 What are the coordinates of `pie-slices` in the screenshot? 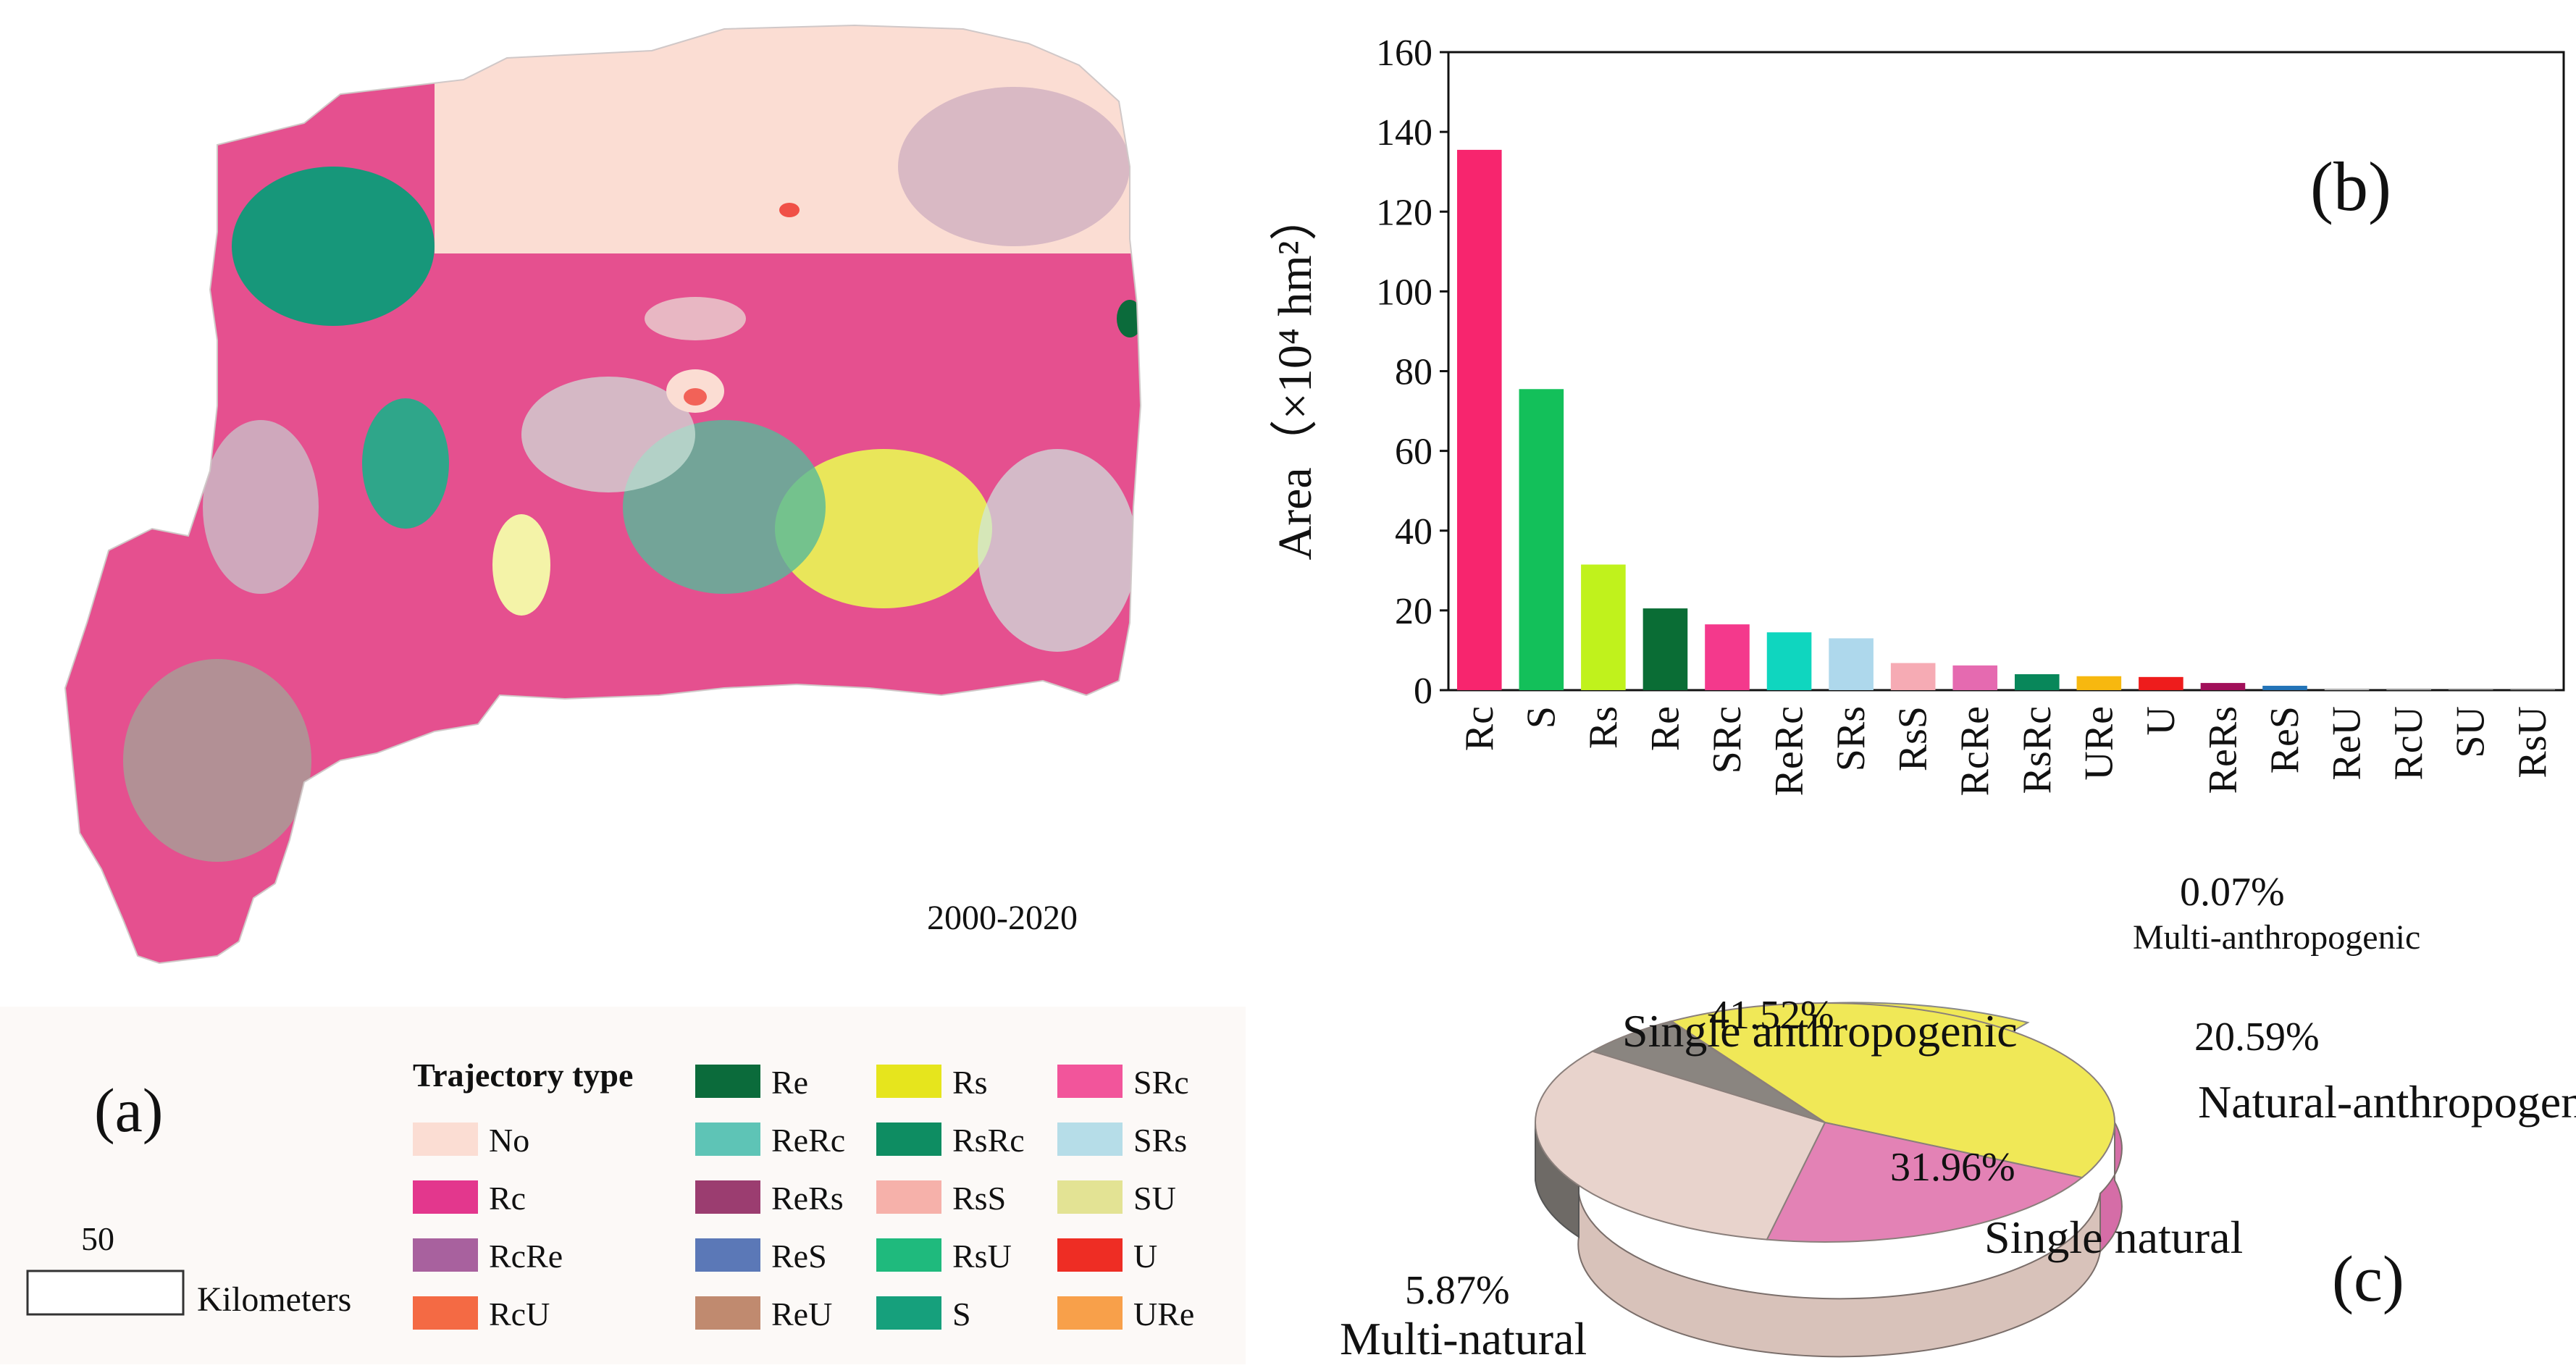 It's located at (1825, 1122).